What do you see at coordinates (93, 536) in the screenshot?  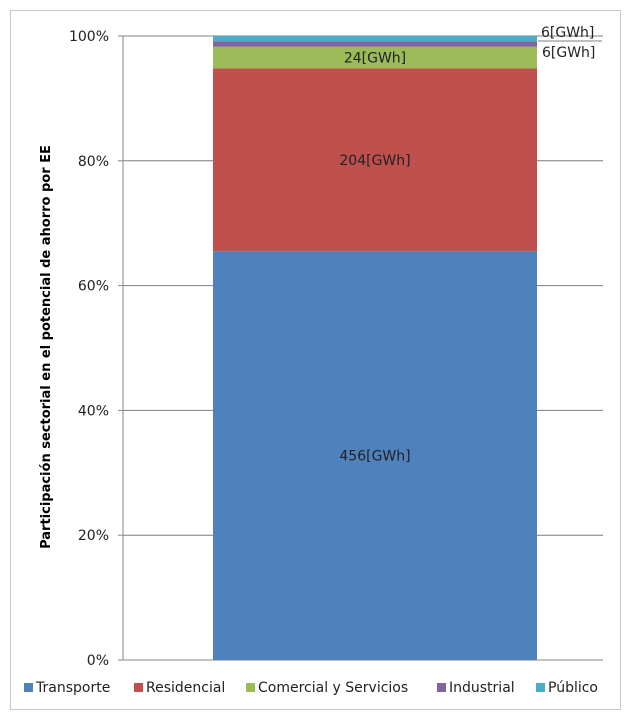 I see `y-tick-label: 20%` at bounding box center [93, 536].